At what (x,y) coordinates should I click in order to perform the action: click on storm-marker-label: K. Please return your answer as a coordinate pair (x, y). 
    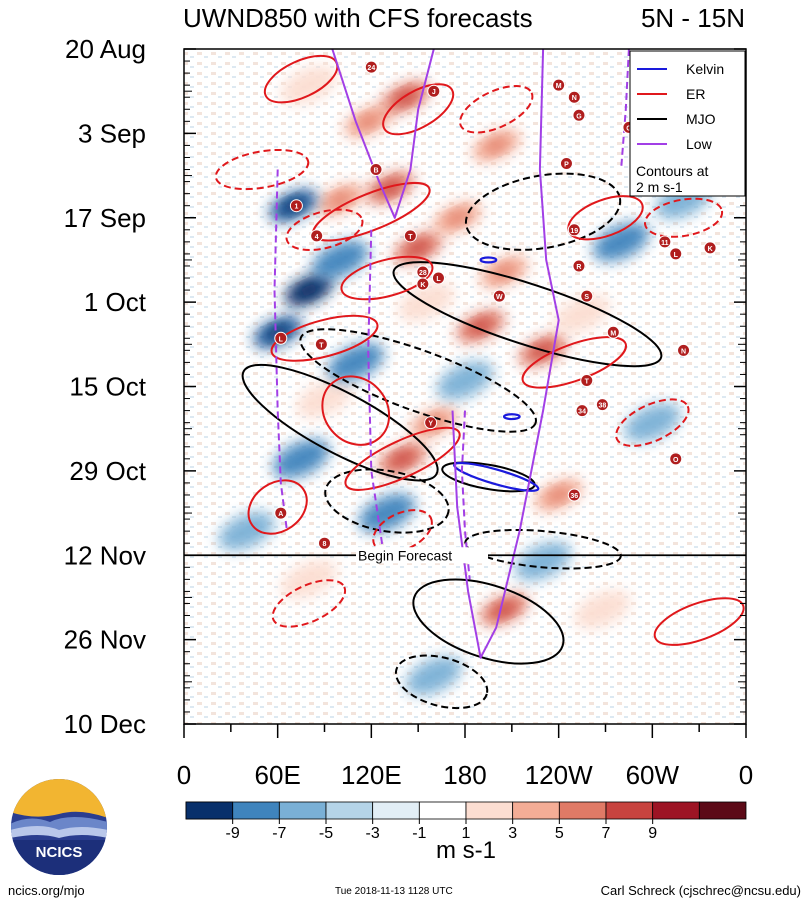
    Looking at the image, I should click on (422, 285).